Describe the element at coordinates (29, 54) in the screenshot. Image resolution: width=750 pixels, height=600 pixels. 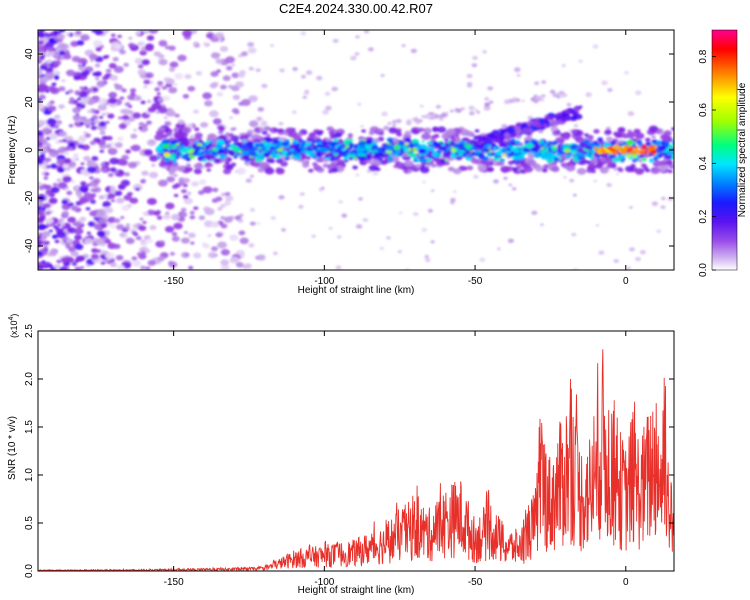
I see `spectrogram-y-tick-label: 40` at that location.